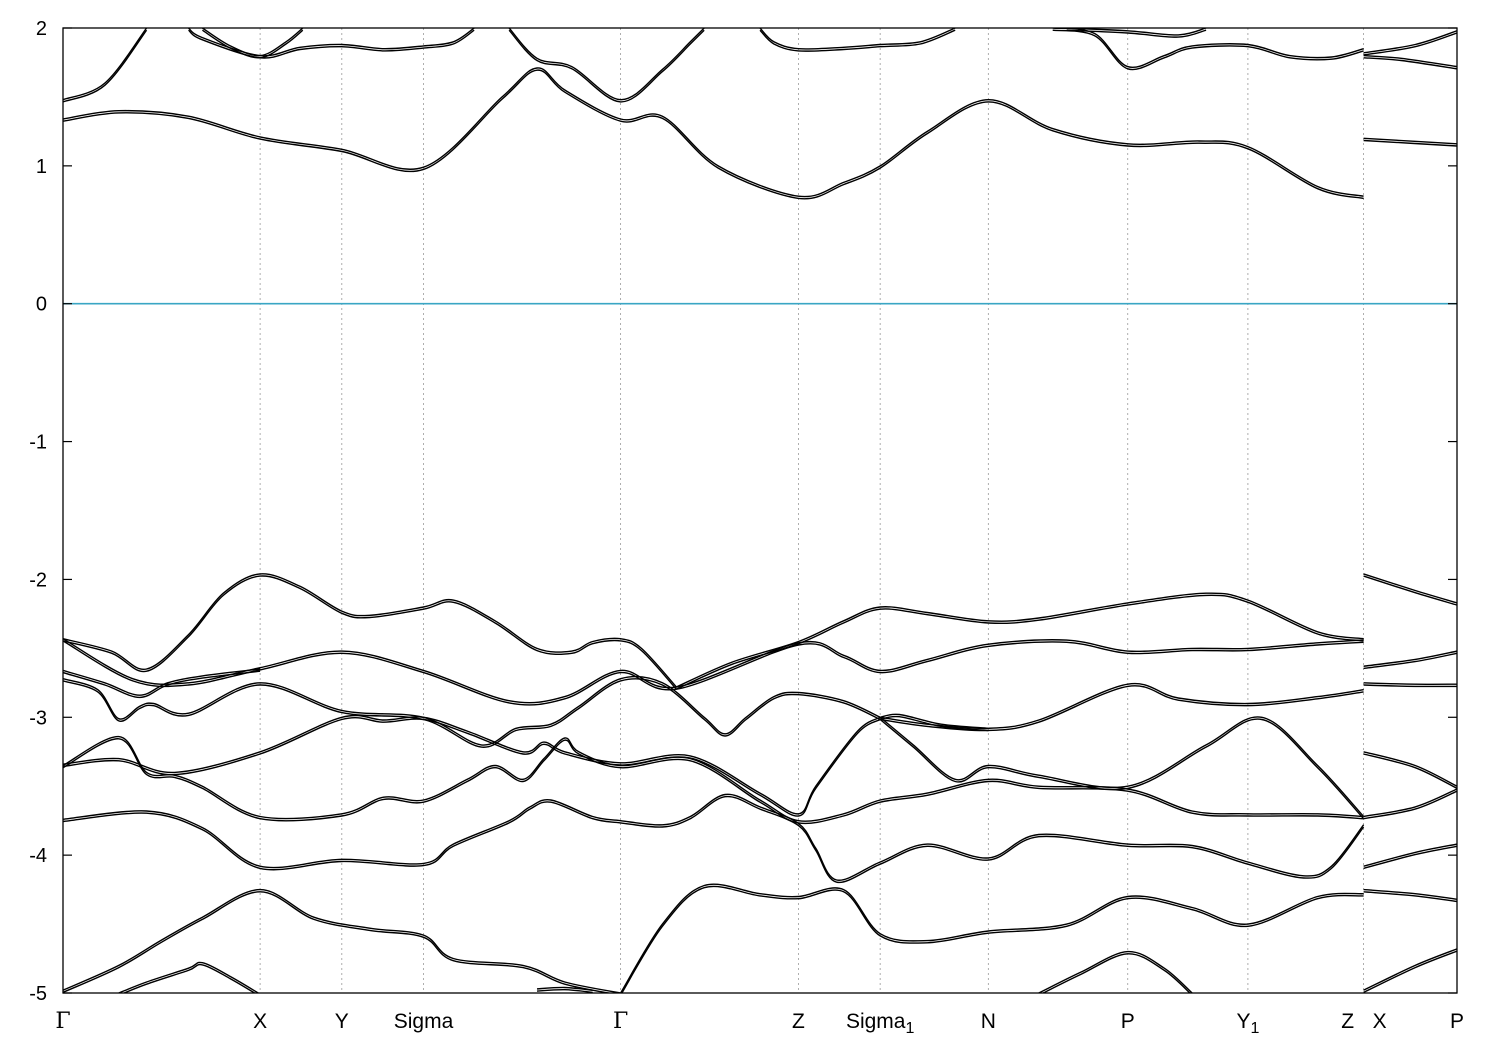  I want to click on x-tick-label: Z, so click(1347, 1021).